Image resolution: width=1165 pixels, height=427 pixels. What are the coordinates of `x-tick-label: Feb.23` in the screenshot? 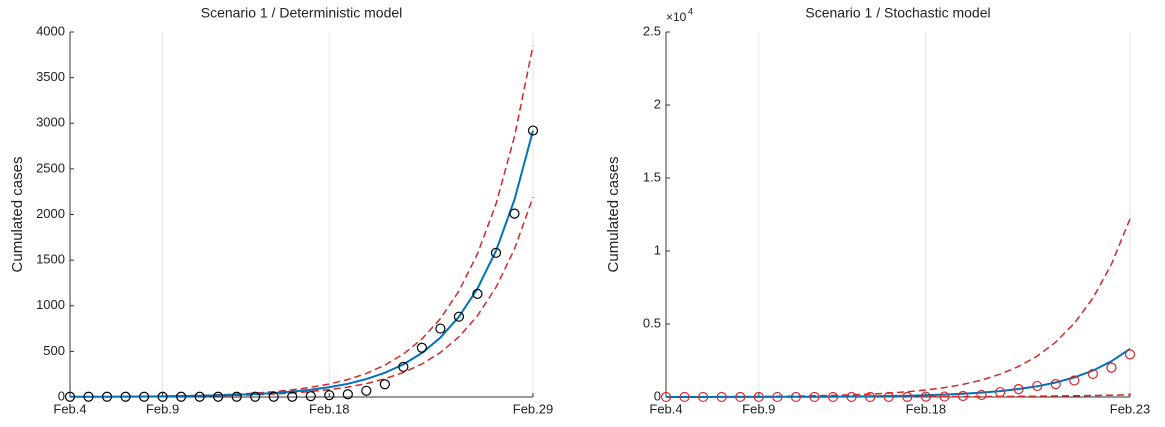 It's located at (1130, 408).